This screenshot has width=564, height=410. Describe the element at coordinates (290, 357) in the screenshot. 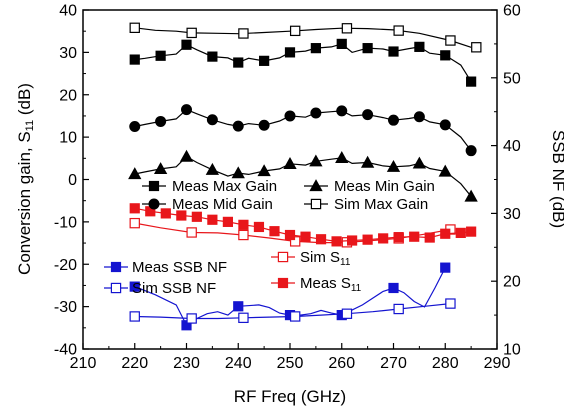

I see `x-axis-ticks: 210 220 230 240 250 260 270 280 290` at that location.